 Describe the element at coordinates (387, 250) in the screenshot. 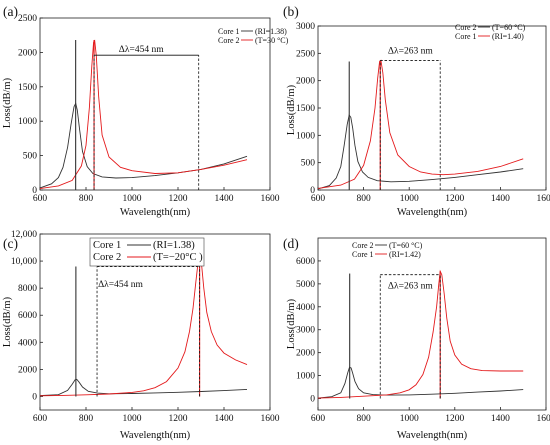

I see `legend: Core 2 (T=60 °C) Core 1 (RI=1.42)` at that location.